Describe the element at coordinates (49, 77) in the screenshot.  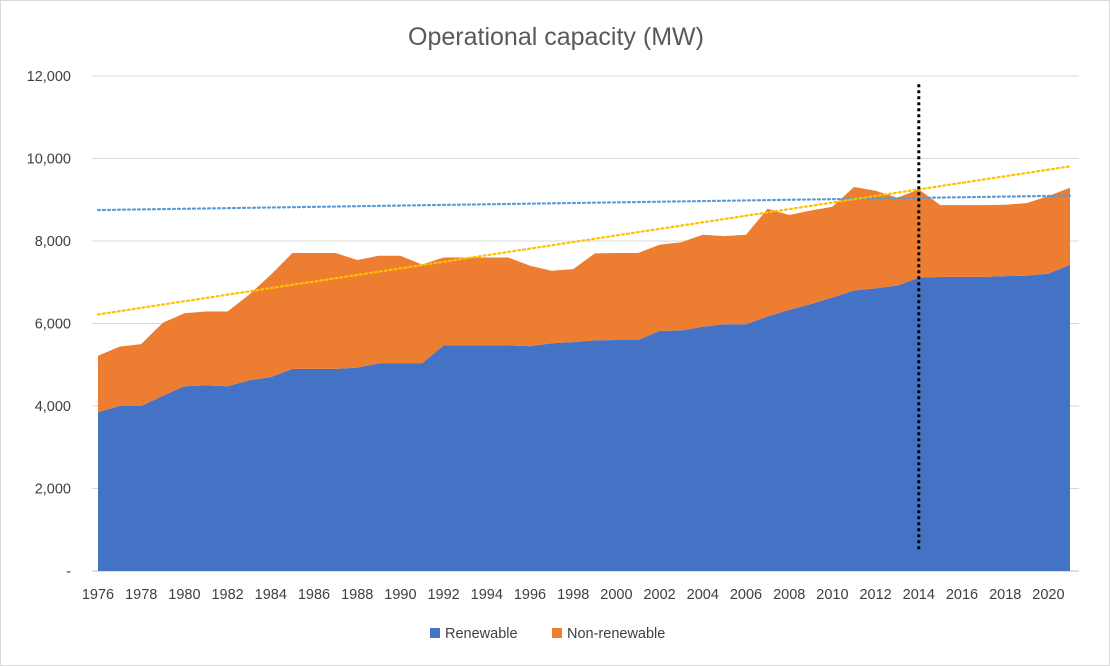
I see `y-tick-label: 12,000` at that location.